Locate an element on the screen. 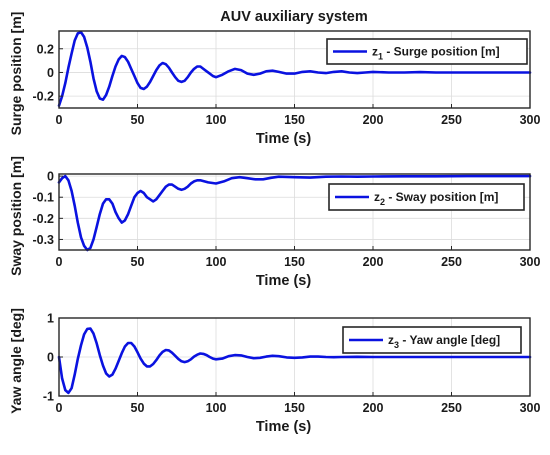 This screenshot has height=455, width=550. legend-subscript: 1 is located at coordinates (380, 57).